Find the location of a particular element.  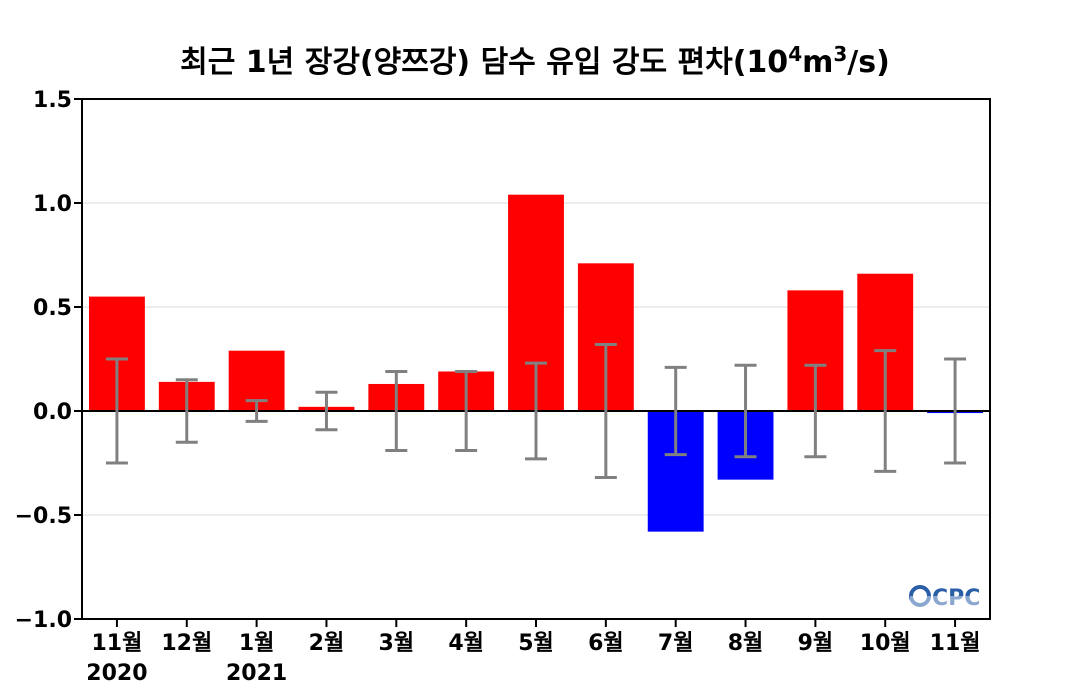

x-tick-label: 3월 is located at coordinates (397, 643).